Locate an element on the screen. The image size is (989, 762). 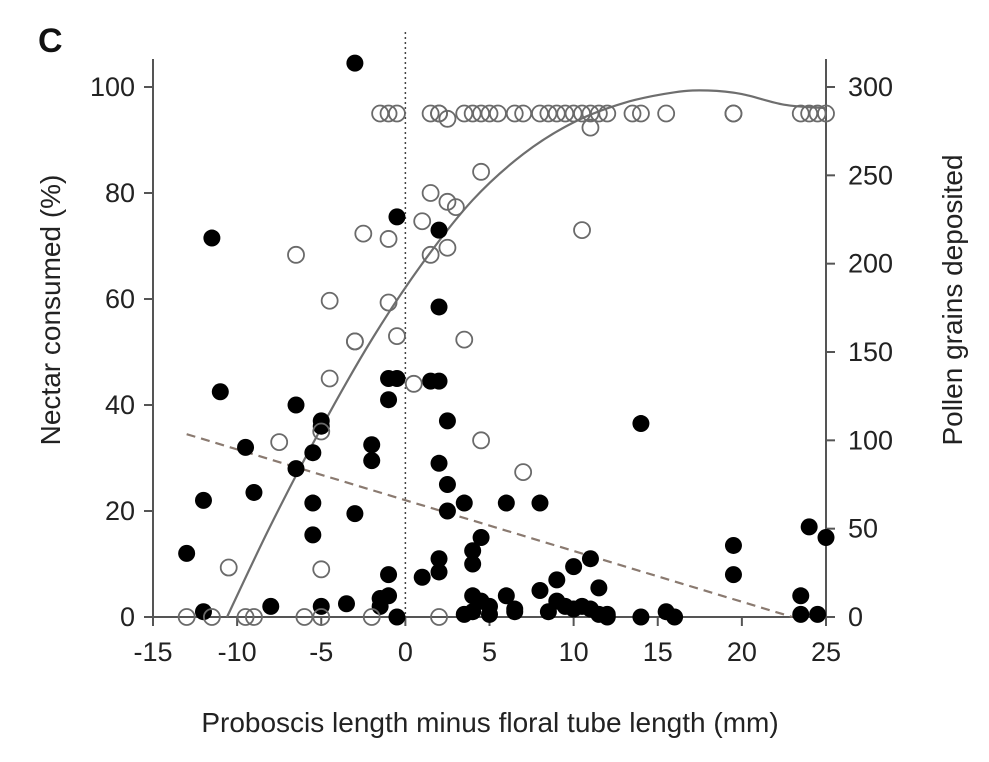
x-tick-label: -10 is located at coordinates (237, 652).